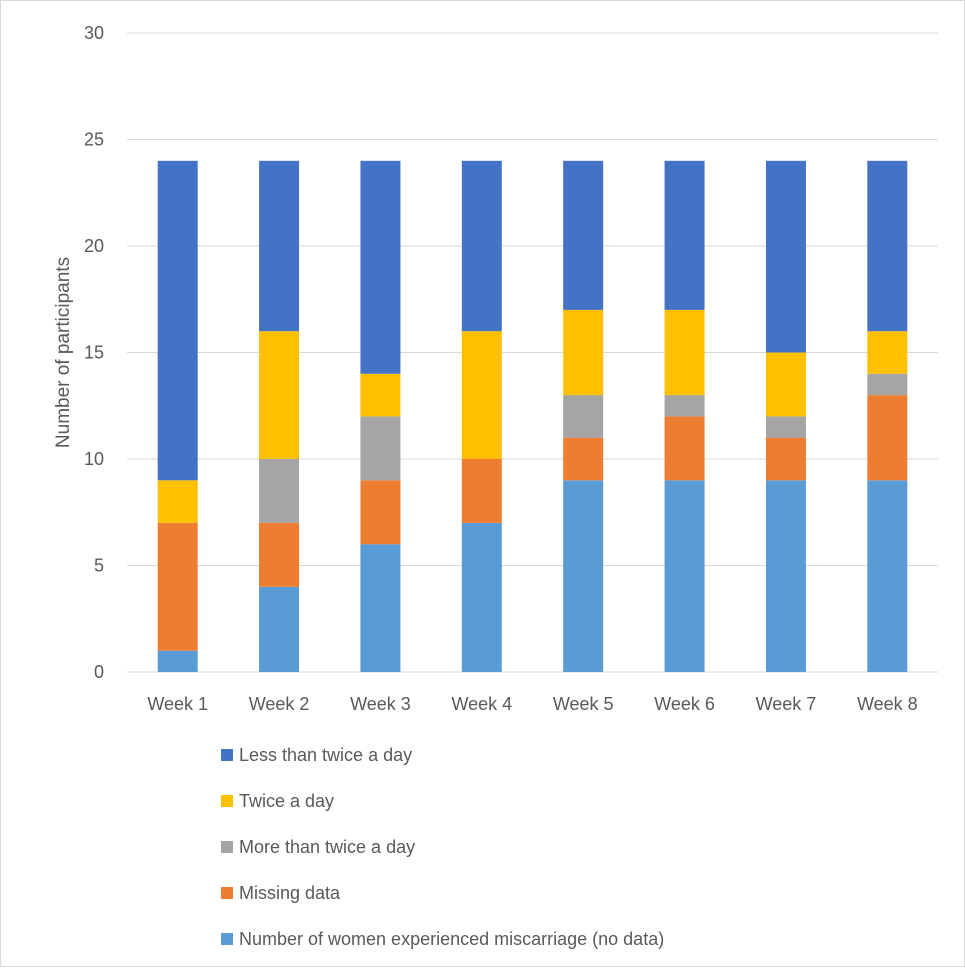 This screenshot has height=968, width=965. I want to click on x-tick-label: Week 7, so click(786, 704).